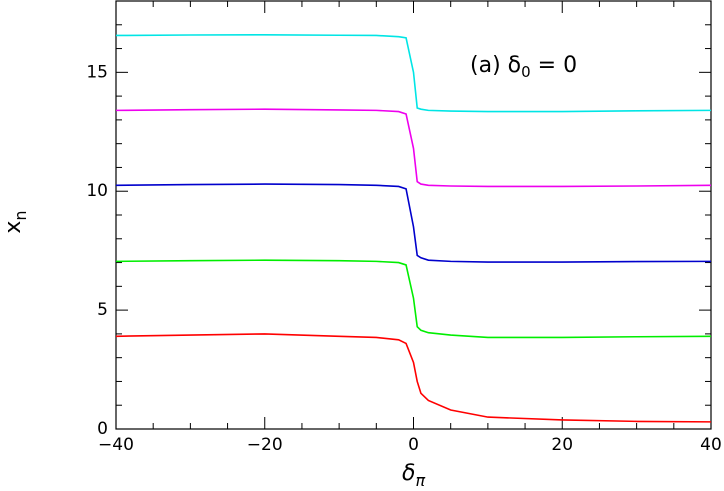  What do you see at coordinates (495, 65) in the screenshot?
I see `annotation-text: (a) δ` at bounding box center [495, 65].